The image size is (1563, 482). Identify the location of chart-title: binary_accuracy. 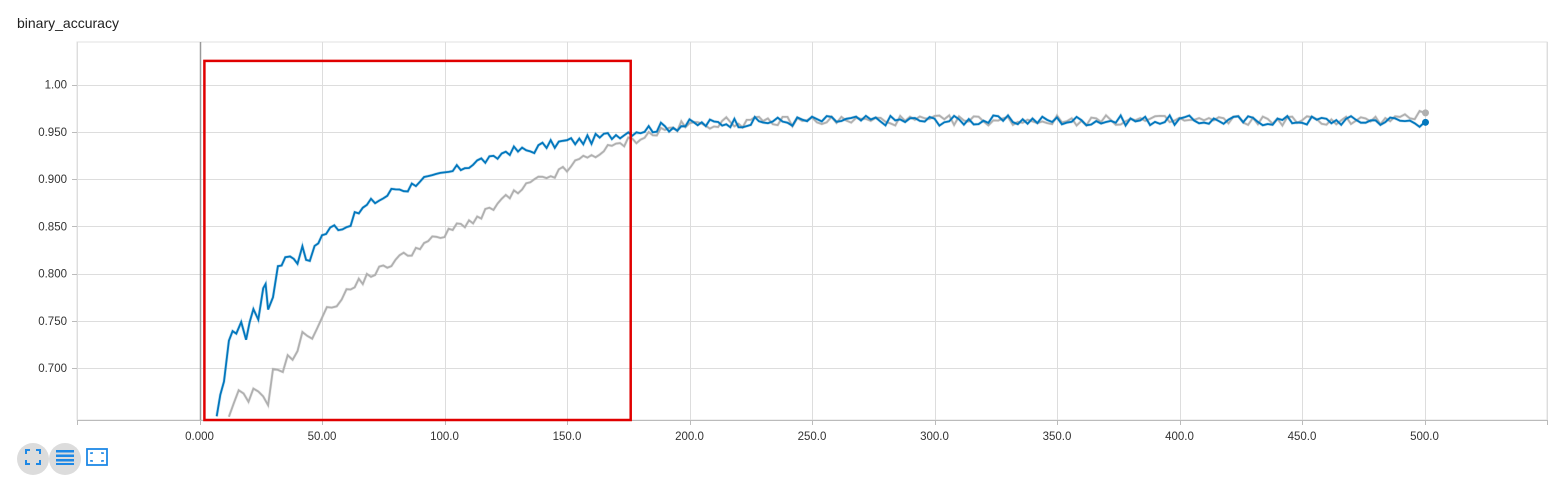
(68, 23).